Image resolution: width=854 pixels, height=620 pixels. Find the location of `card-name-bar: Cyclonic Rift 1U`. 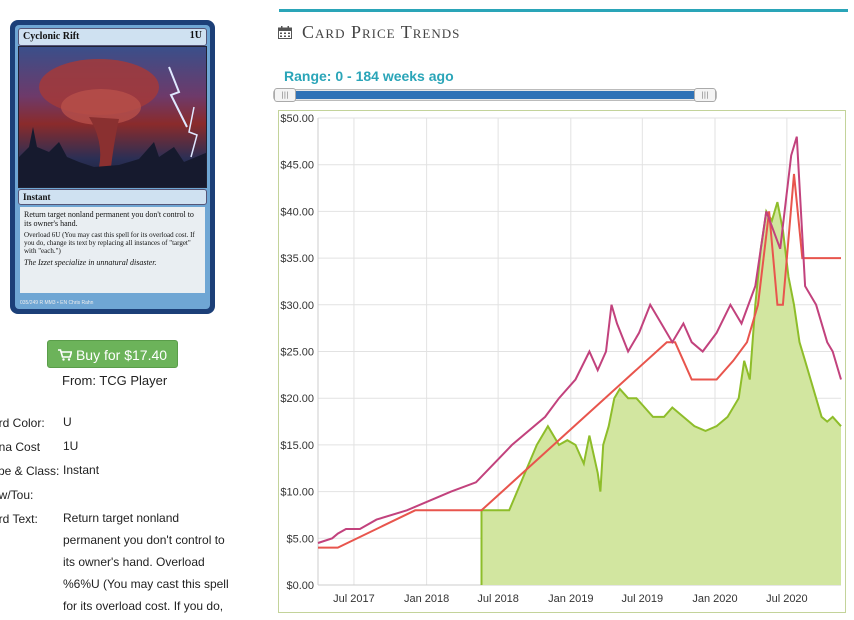

card-name-bar: Cyclonic Rift 1U is located at coordinates (112, 37).